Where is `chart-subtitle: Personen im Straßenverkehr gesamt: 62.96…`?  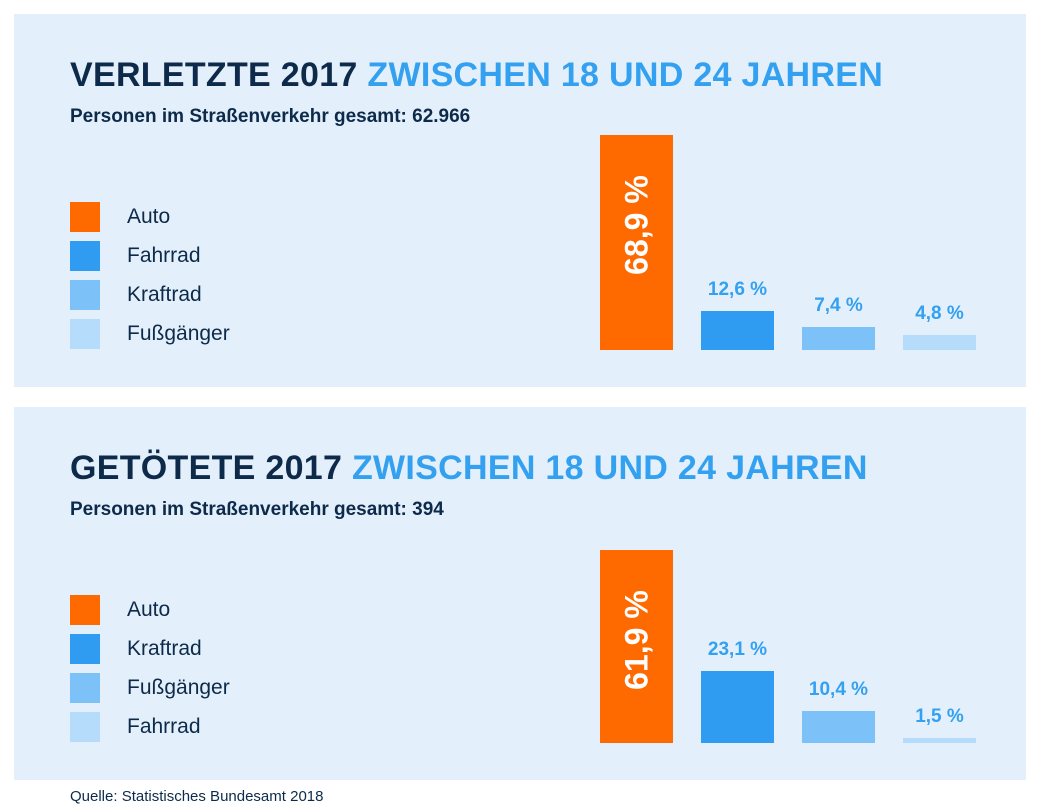 chart-subtitle: Personen im Straßenverkehr gesamt: 62.96… is located at coordinates (270, 116).